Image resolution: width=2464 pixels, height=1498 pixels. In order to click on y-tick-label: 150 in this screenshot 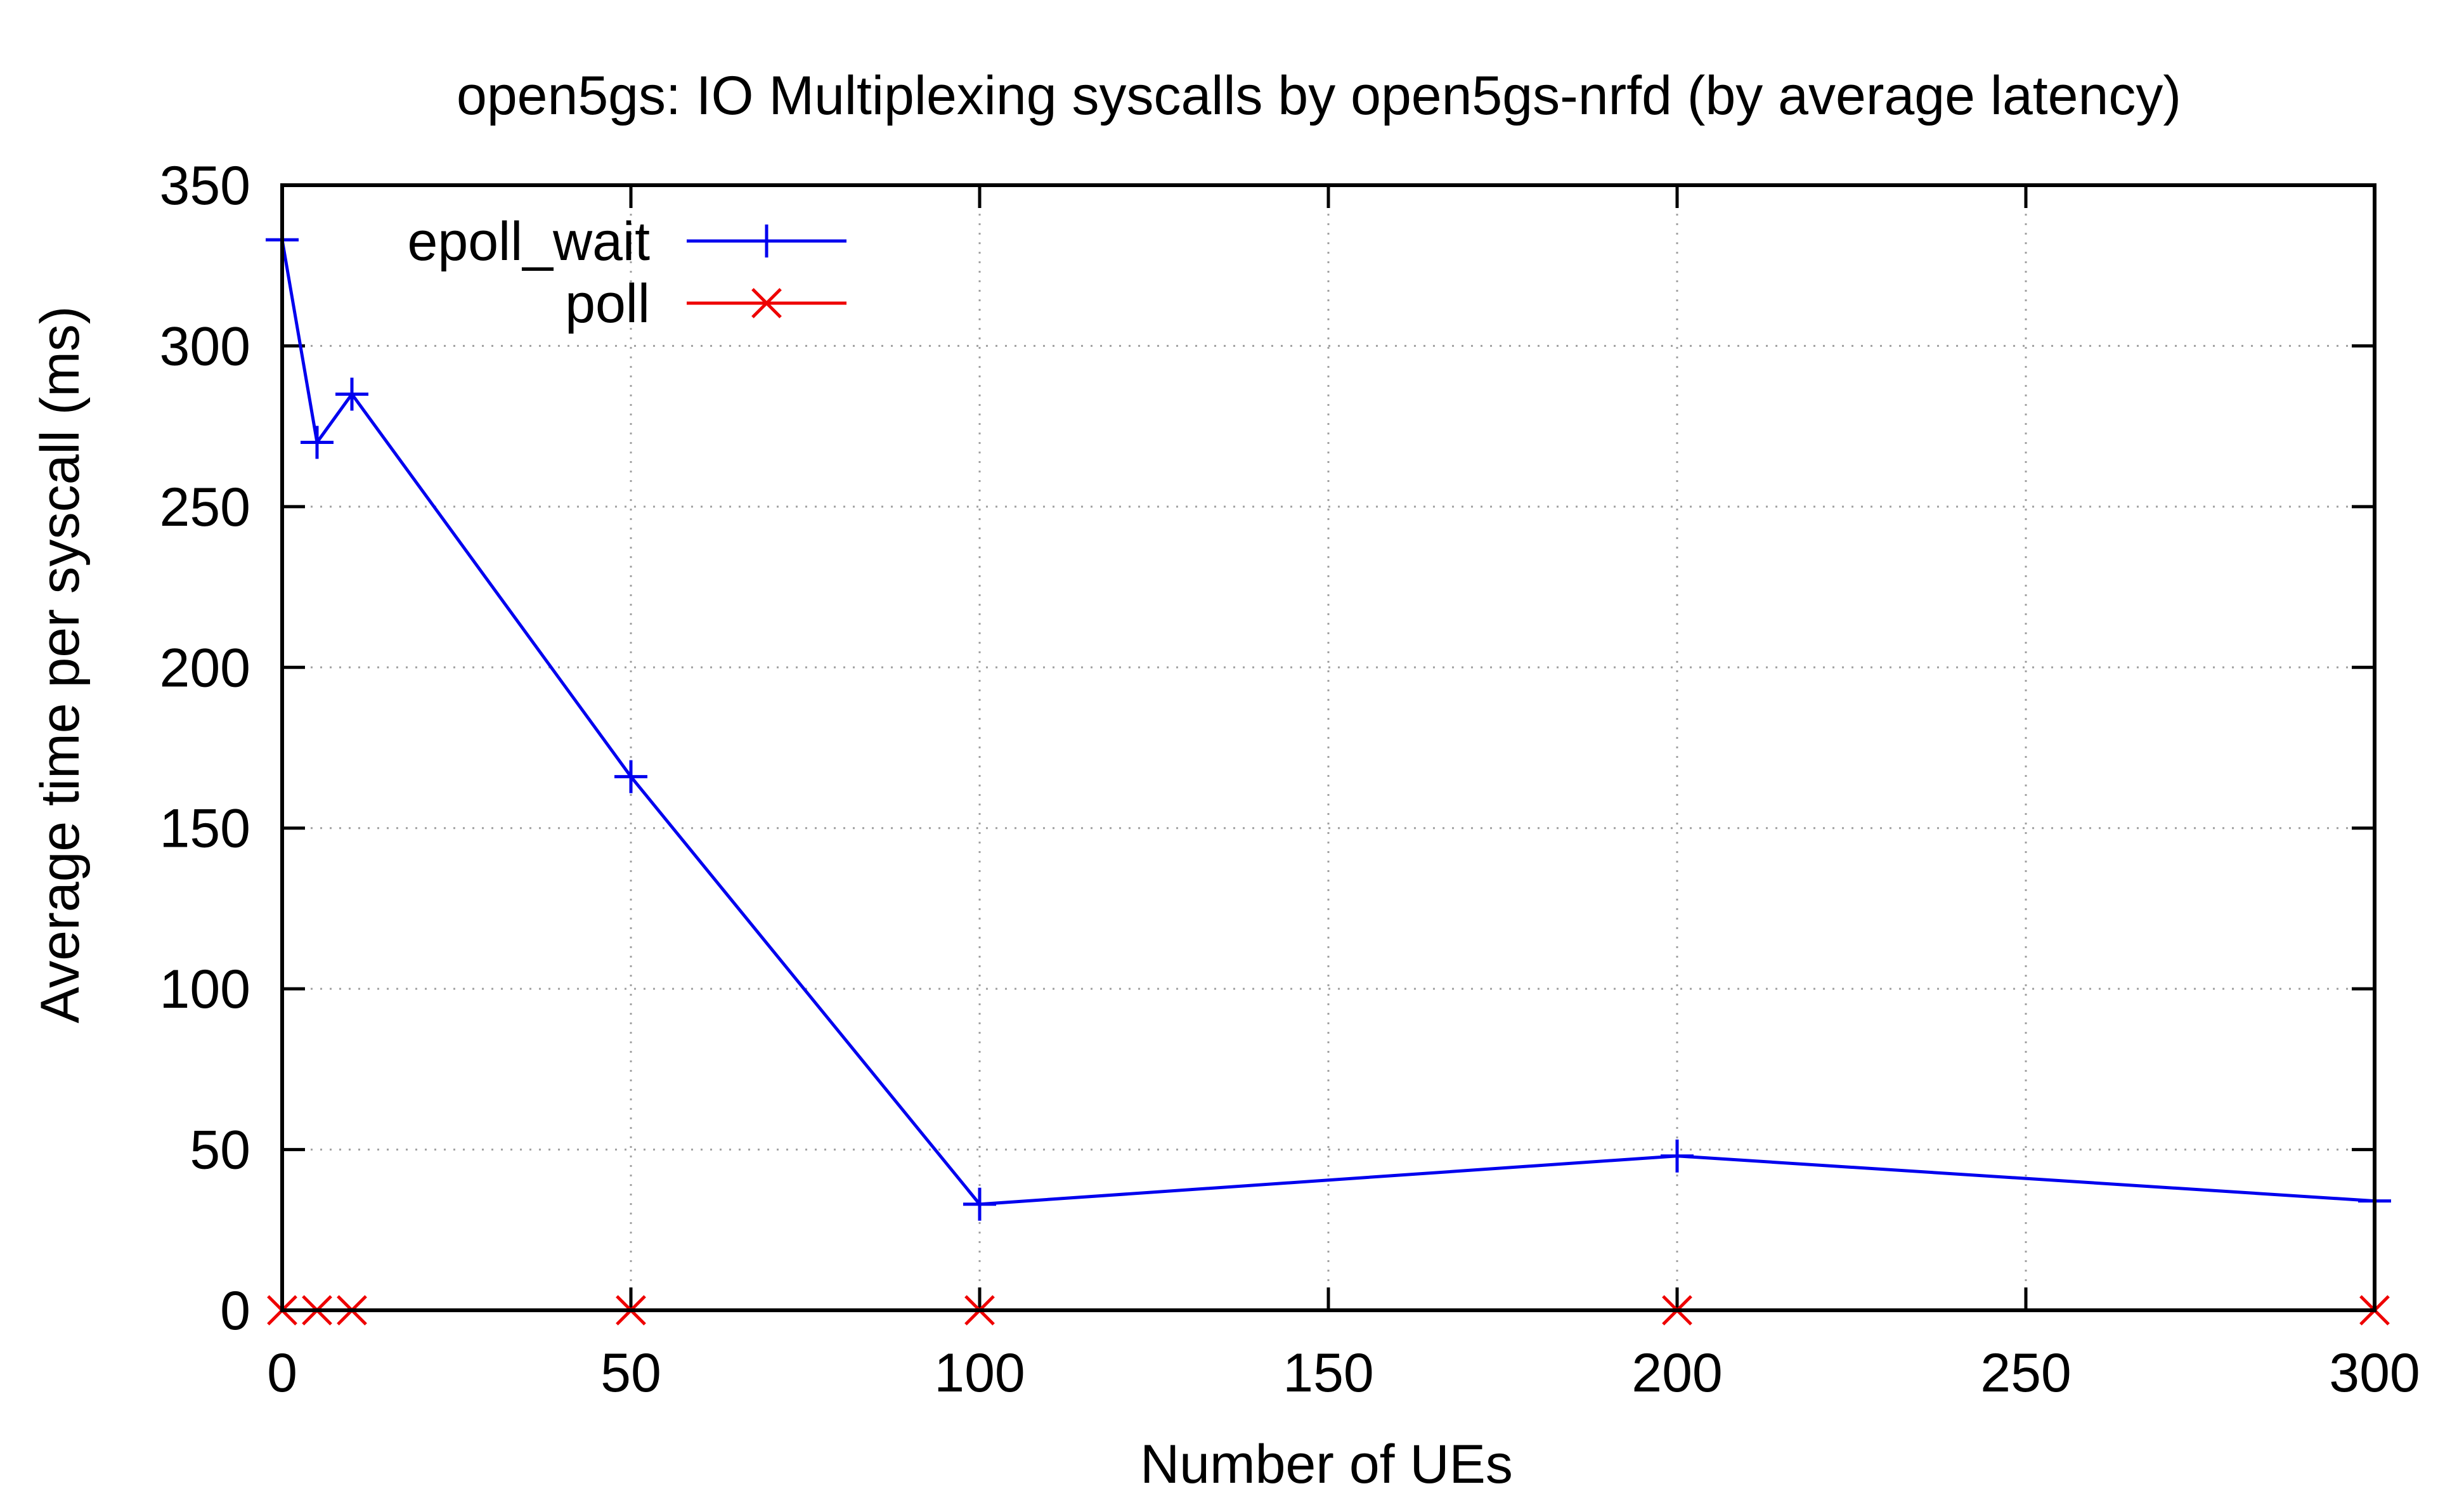, I will do `click(205, 829)`.